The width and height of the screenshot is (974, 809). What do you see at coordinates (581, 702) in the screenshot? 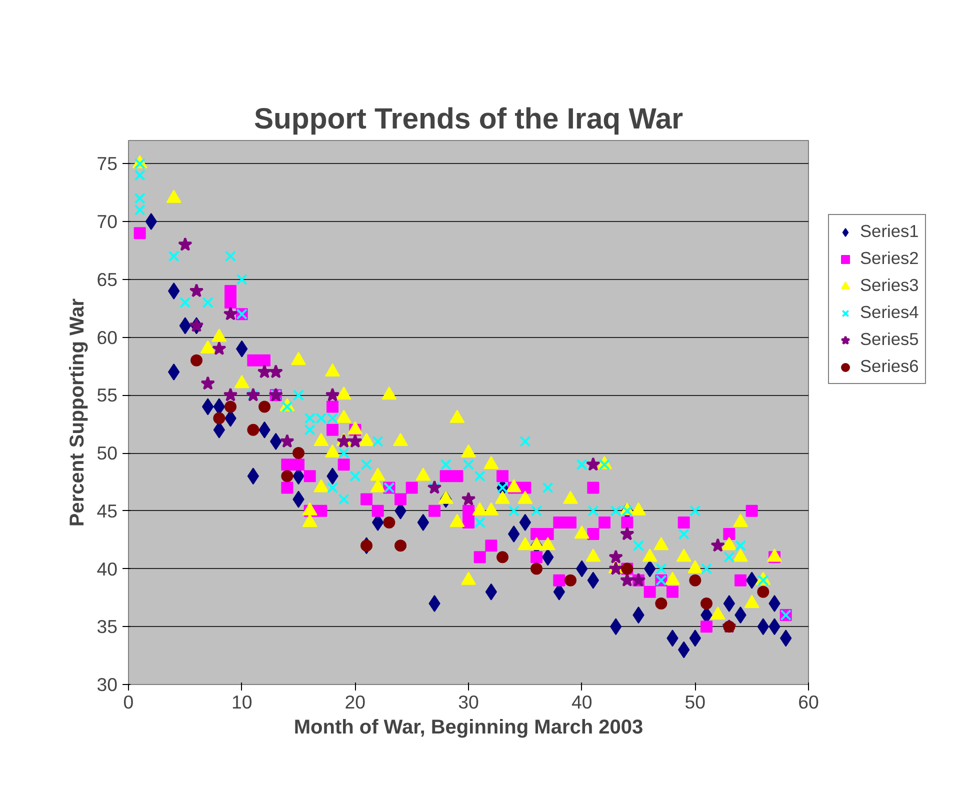
I see `x-tick-label: 40` at bounding box center [581, 702].